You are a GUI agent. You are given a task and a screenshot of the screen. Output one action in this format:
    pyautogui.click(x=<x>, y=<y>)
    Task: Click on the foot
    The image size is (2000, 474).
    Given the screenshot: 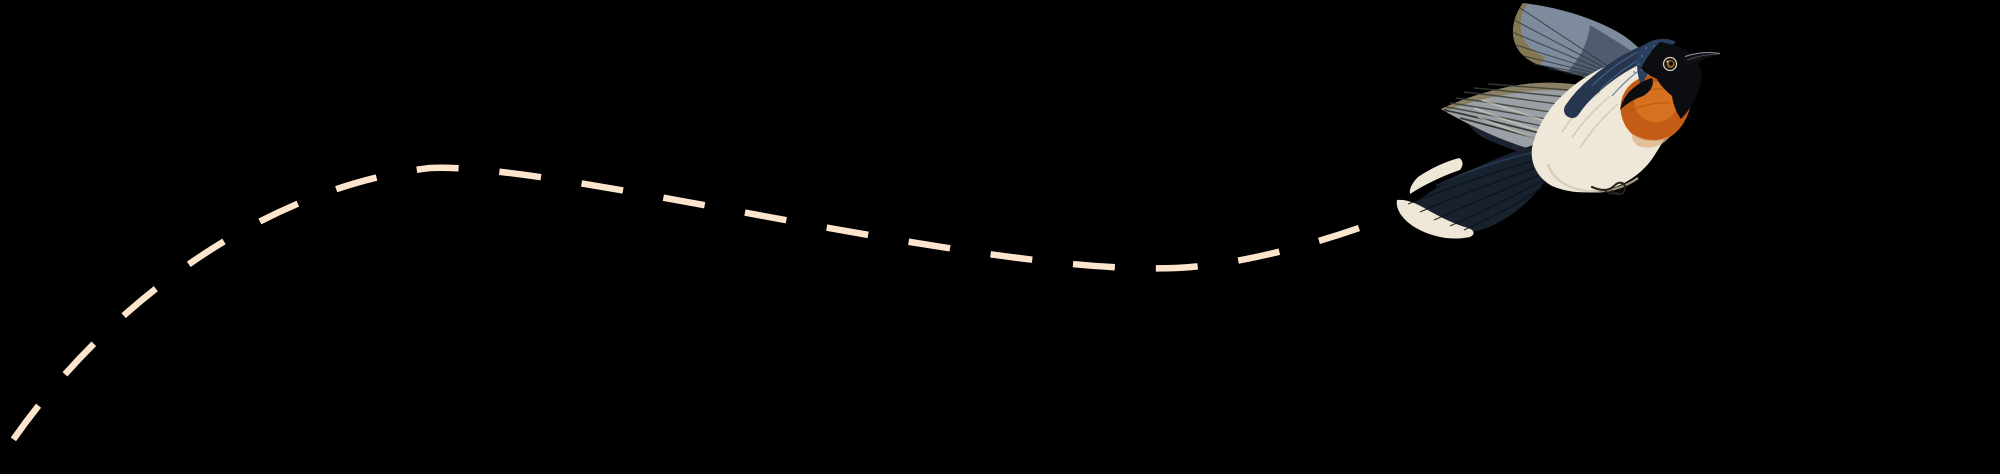 What is the action you would take?
    pyautogui.click(x=1608, y=188)
    